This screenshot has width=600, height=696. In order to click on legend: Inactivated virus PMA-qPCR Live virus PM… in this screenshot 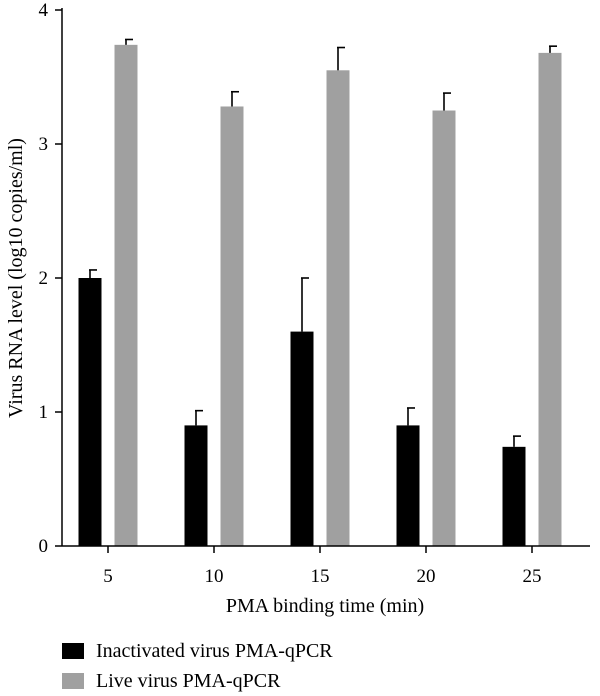, I will do `click(197, 666)`.